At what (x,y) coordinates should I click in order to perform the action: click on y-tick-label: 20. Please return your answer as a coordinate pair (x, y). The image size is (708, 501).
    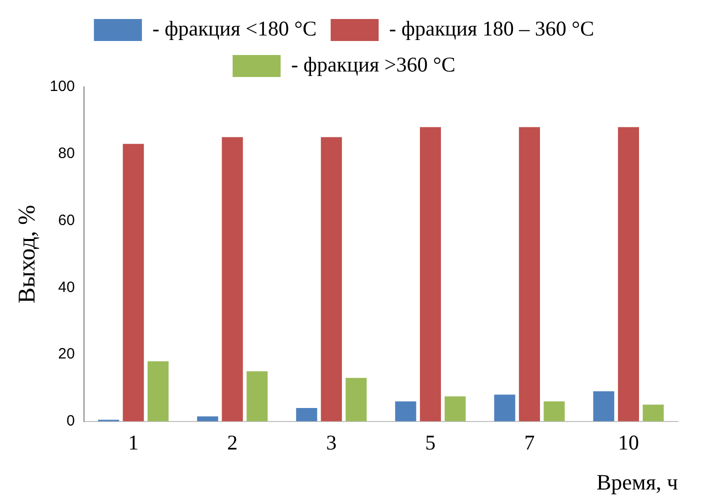
    Looking at the image, I should click on (66, 354).